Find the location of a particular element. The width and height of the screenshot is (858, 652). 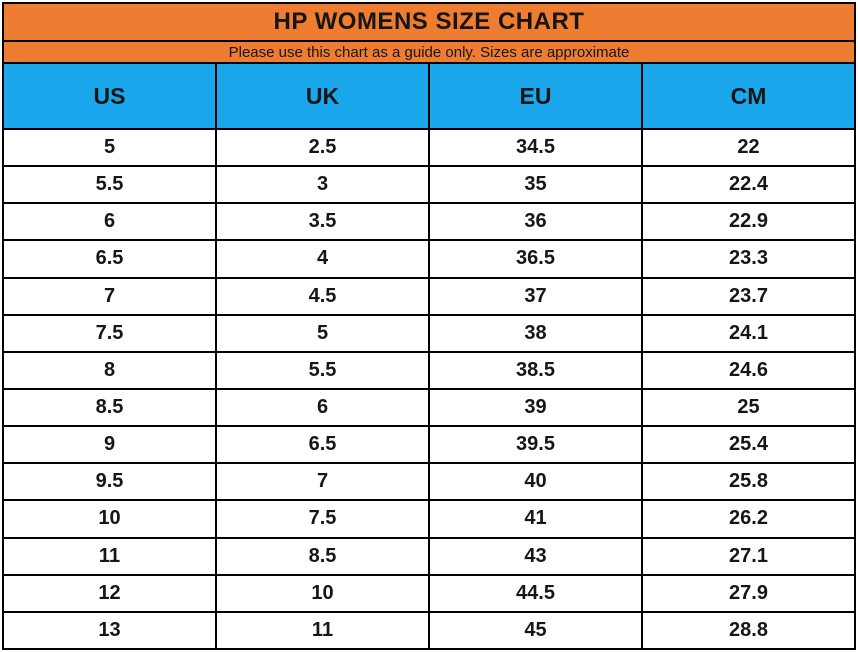

size-cell: 13 is located at coordinates (109, 630).